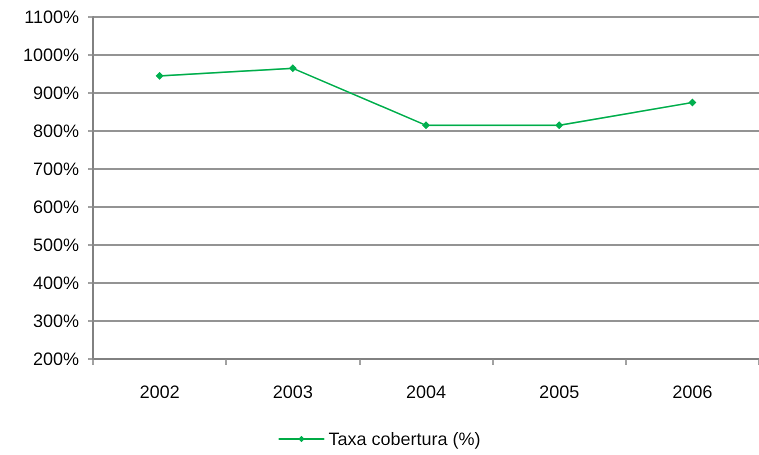 This screenshot has height=455, width=759. What do you see at coordinates (404, 439) in the screenshot?
I see `legend-label: Taxa cobertura (%)` at bounding box center [404, 439].